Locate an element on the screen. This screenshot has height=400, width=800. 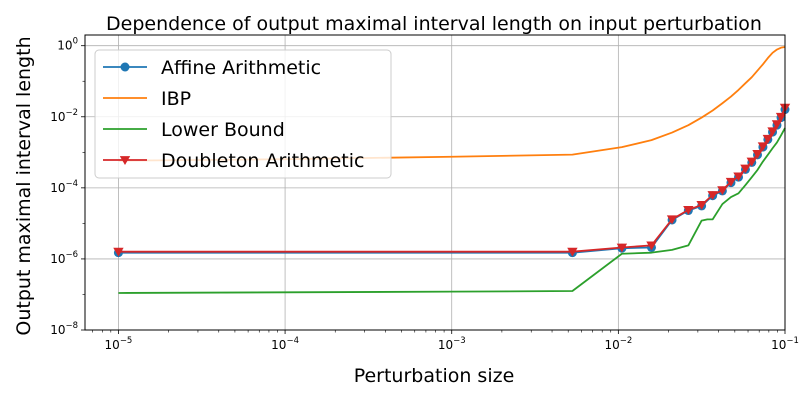
x-tick-label: 10⁻² is located at coordinates (618, 344).